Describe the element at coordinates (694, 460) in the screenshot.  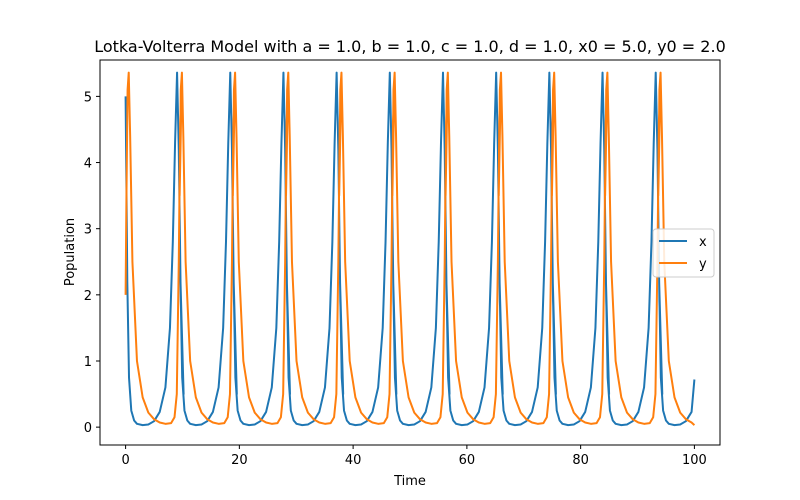
I see `x-tick-label: 100` at that location.